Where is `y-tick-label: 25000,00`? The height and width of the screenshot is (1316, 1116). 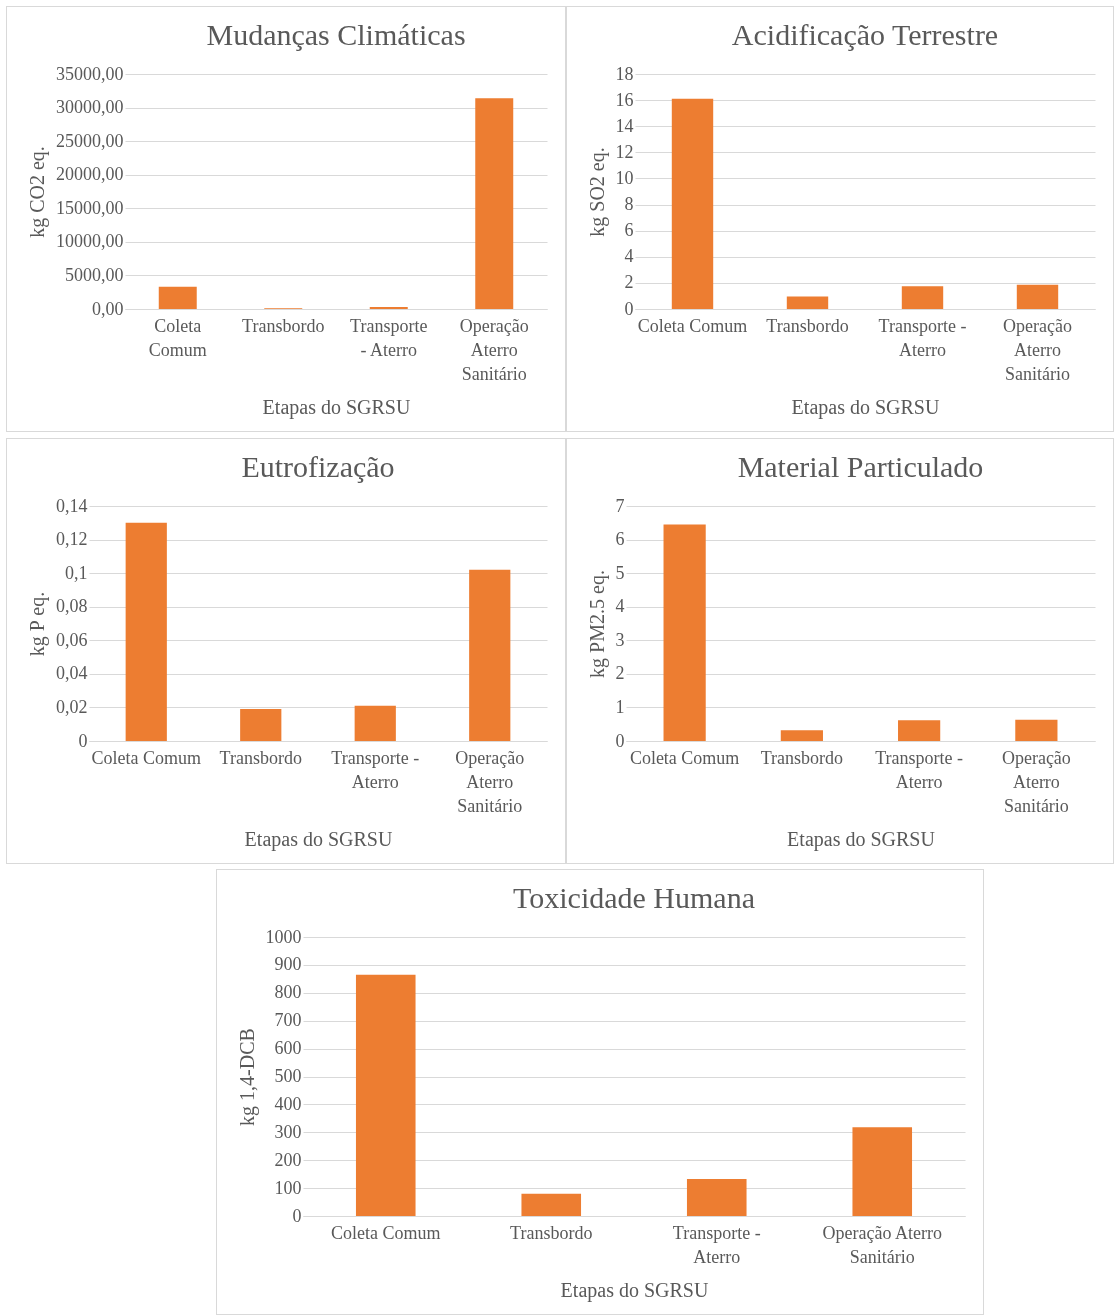
y-tick-label: 25000,00 is located at coordinates (90, 140).